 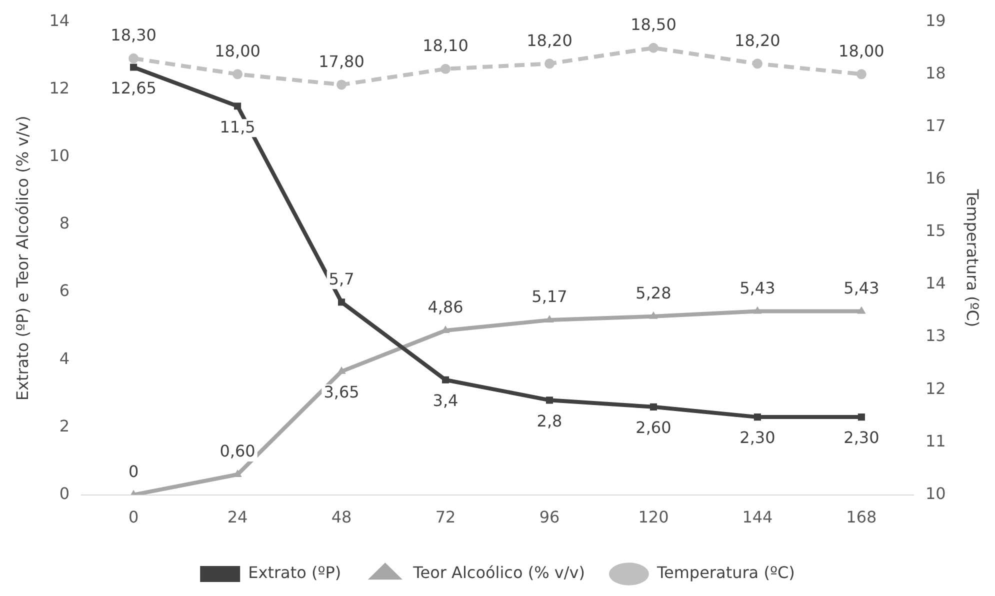 I want to click on x-tick-label: 96, so click(x=549, y=517).